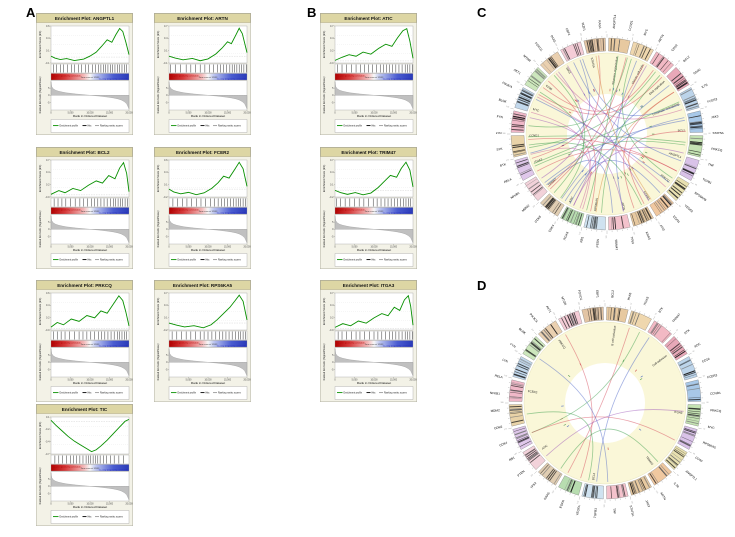  Describe the element at coordinates (689, 168) in the screenshot. I see `chromosome-segment-chr8` at that location.